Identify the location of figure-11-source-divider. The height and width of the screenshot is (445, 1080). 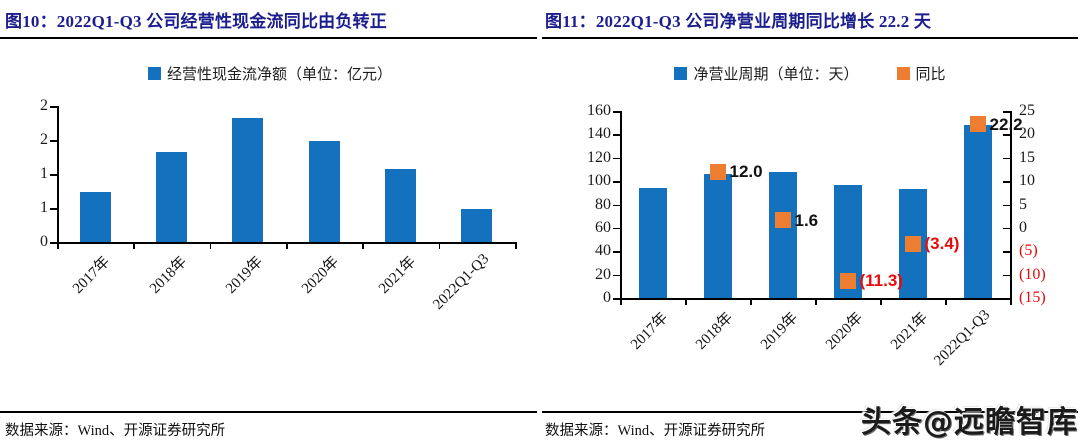
(810, 412).